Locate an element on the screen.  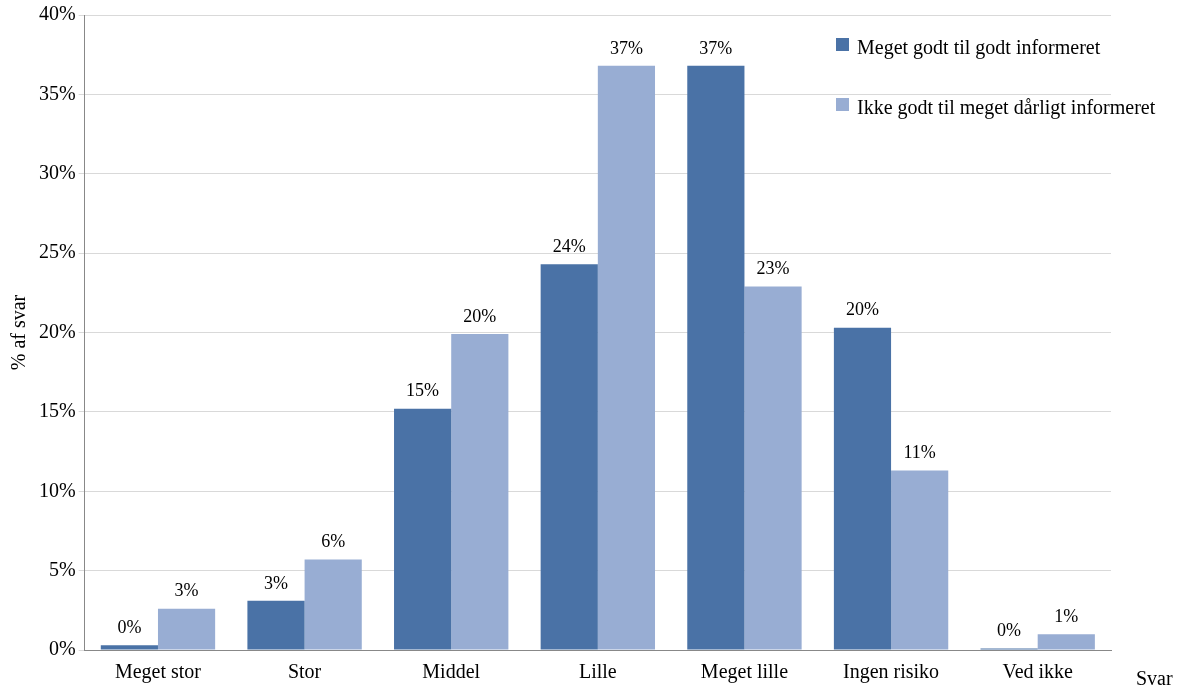
y-axis-title: % af svar is located at coordinates (18, 332).